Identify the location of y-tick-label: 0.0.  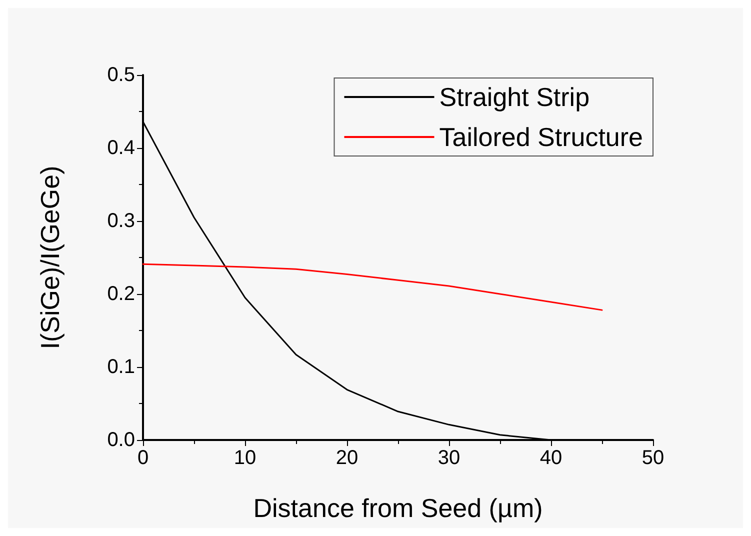
(121, 440).